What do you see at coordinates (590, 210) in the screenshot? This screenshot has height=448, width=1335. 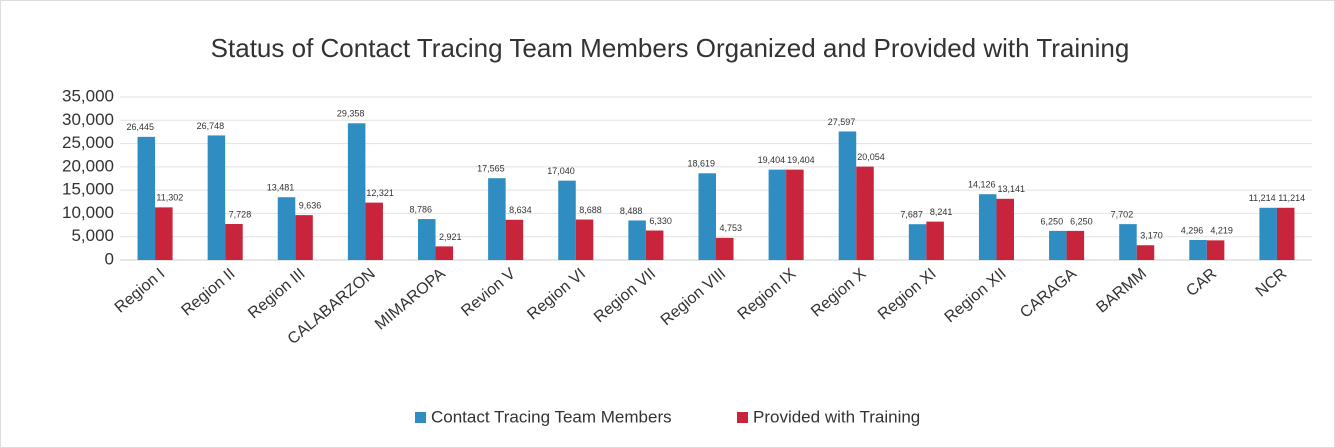 I see `value-label: 8,688` at bounding box center [590, 210].